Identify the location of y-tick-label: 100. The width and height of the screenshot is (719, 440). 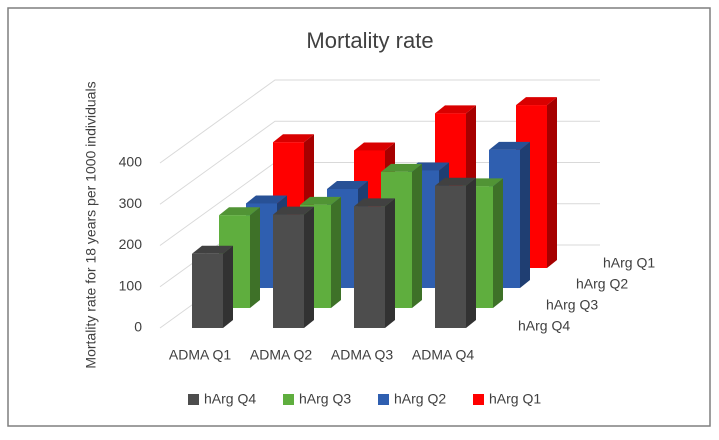
(131, 285).